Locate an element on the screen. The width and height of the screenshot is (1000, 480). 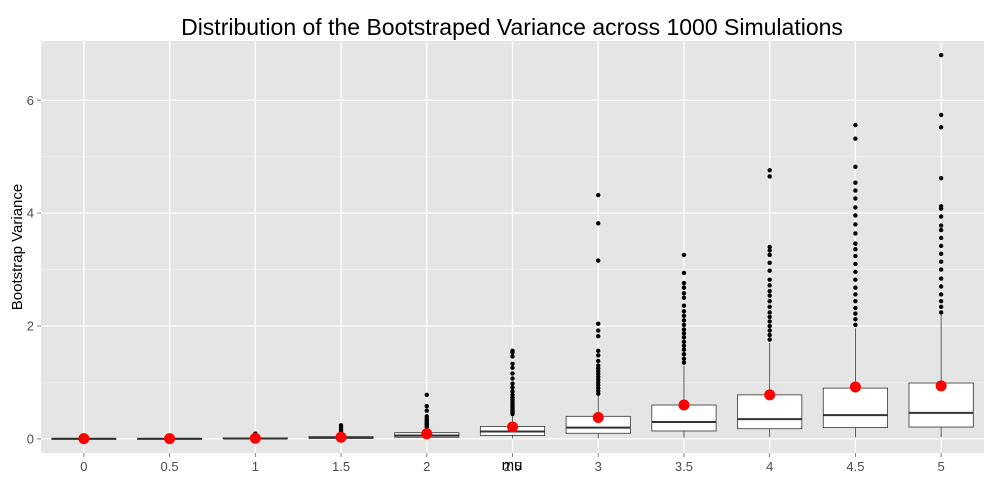
x-axis-title: mu is located at coordinates (512, 465).